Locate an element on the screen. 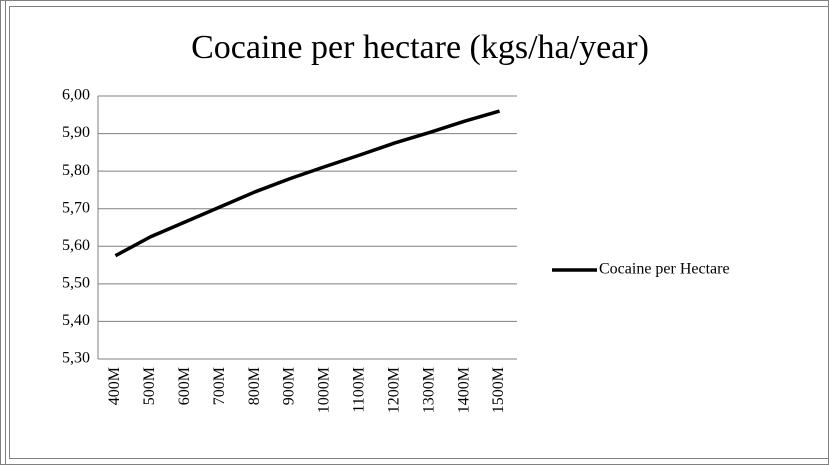 The height and width of the screenshot is (465, 829). y-tick-label: 5,90 is located at coordinates (76, 132).